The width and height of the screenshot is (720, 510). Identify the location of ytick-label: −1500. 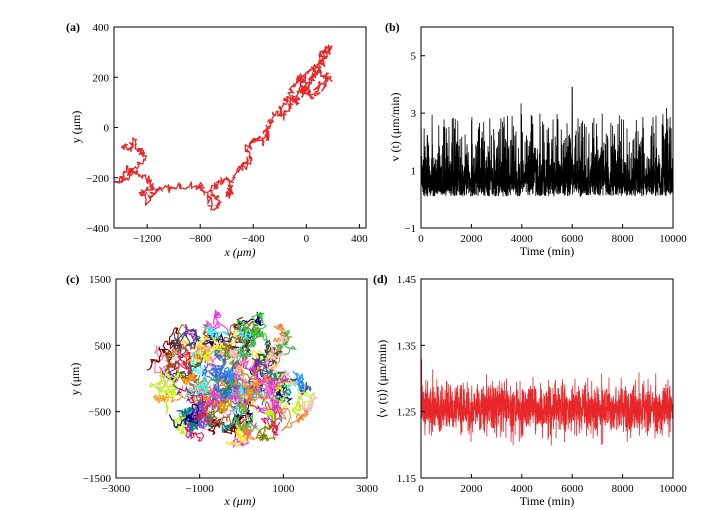
(97, 479).